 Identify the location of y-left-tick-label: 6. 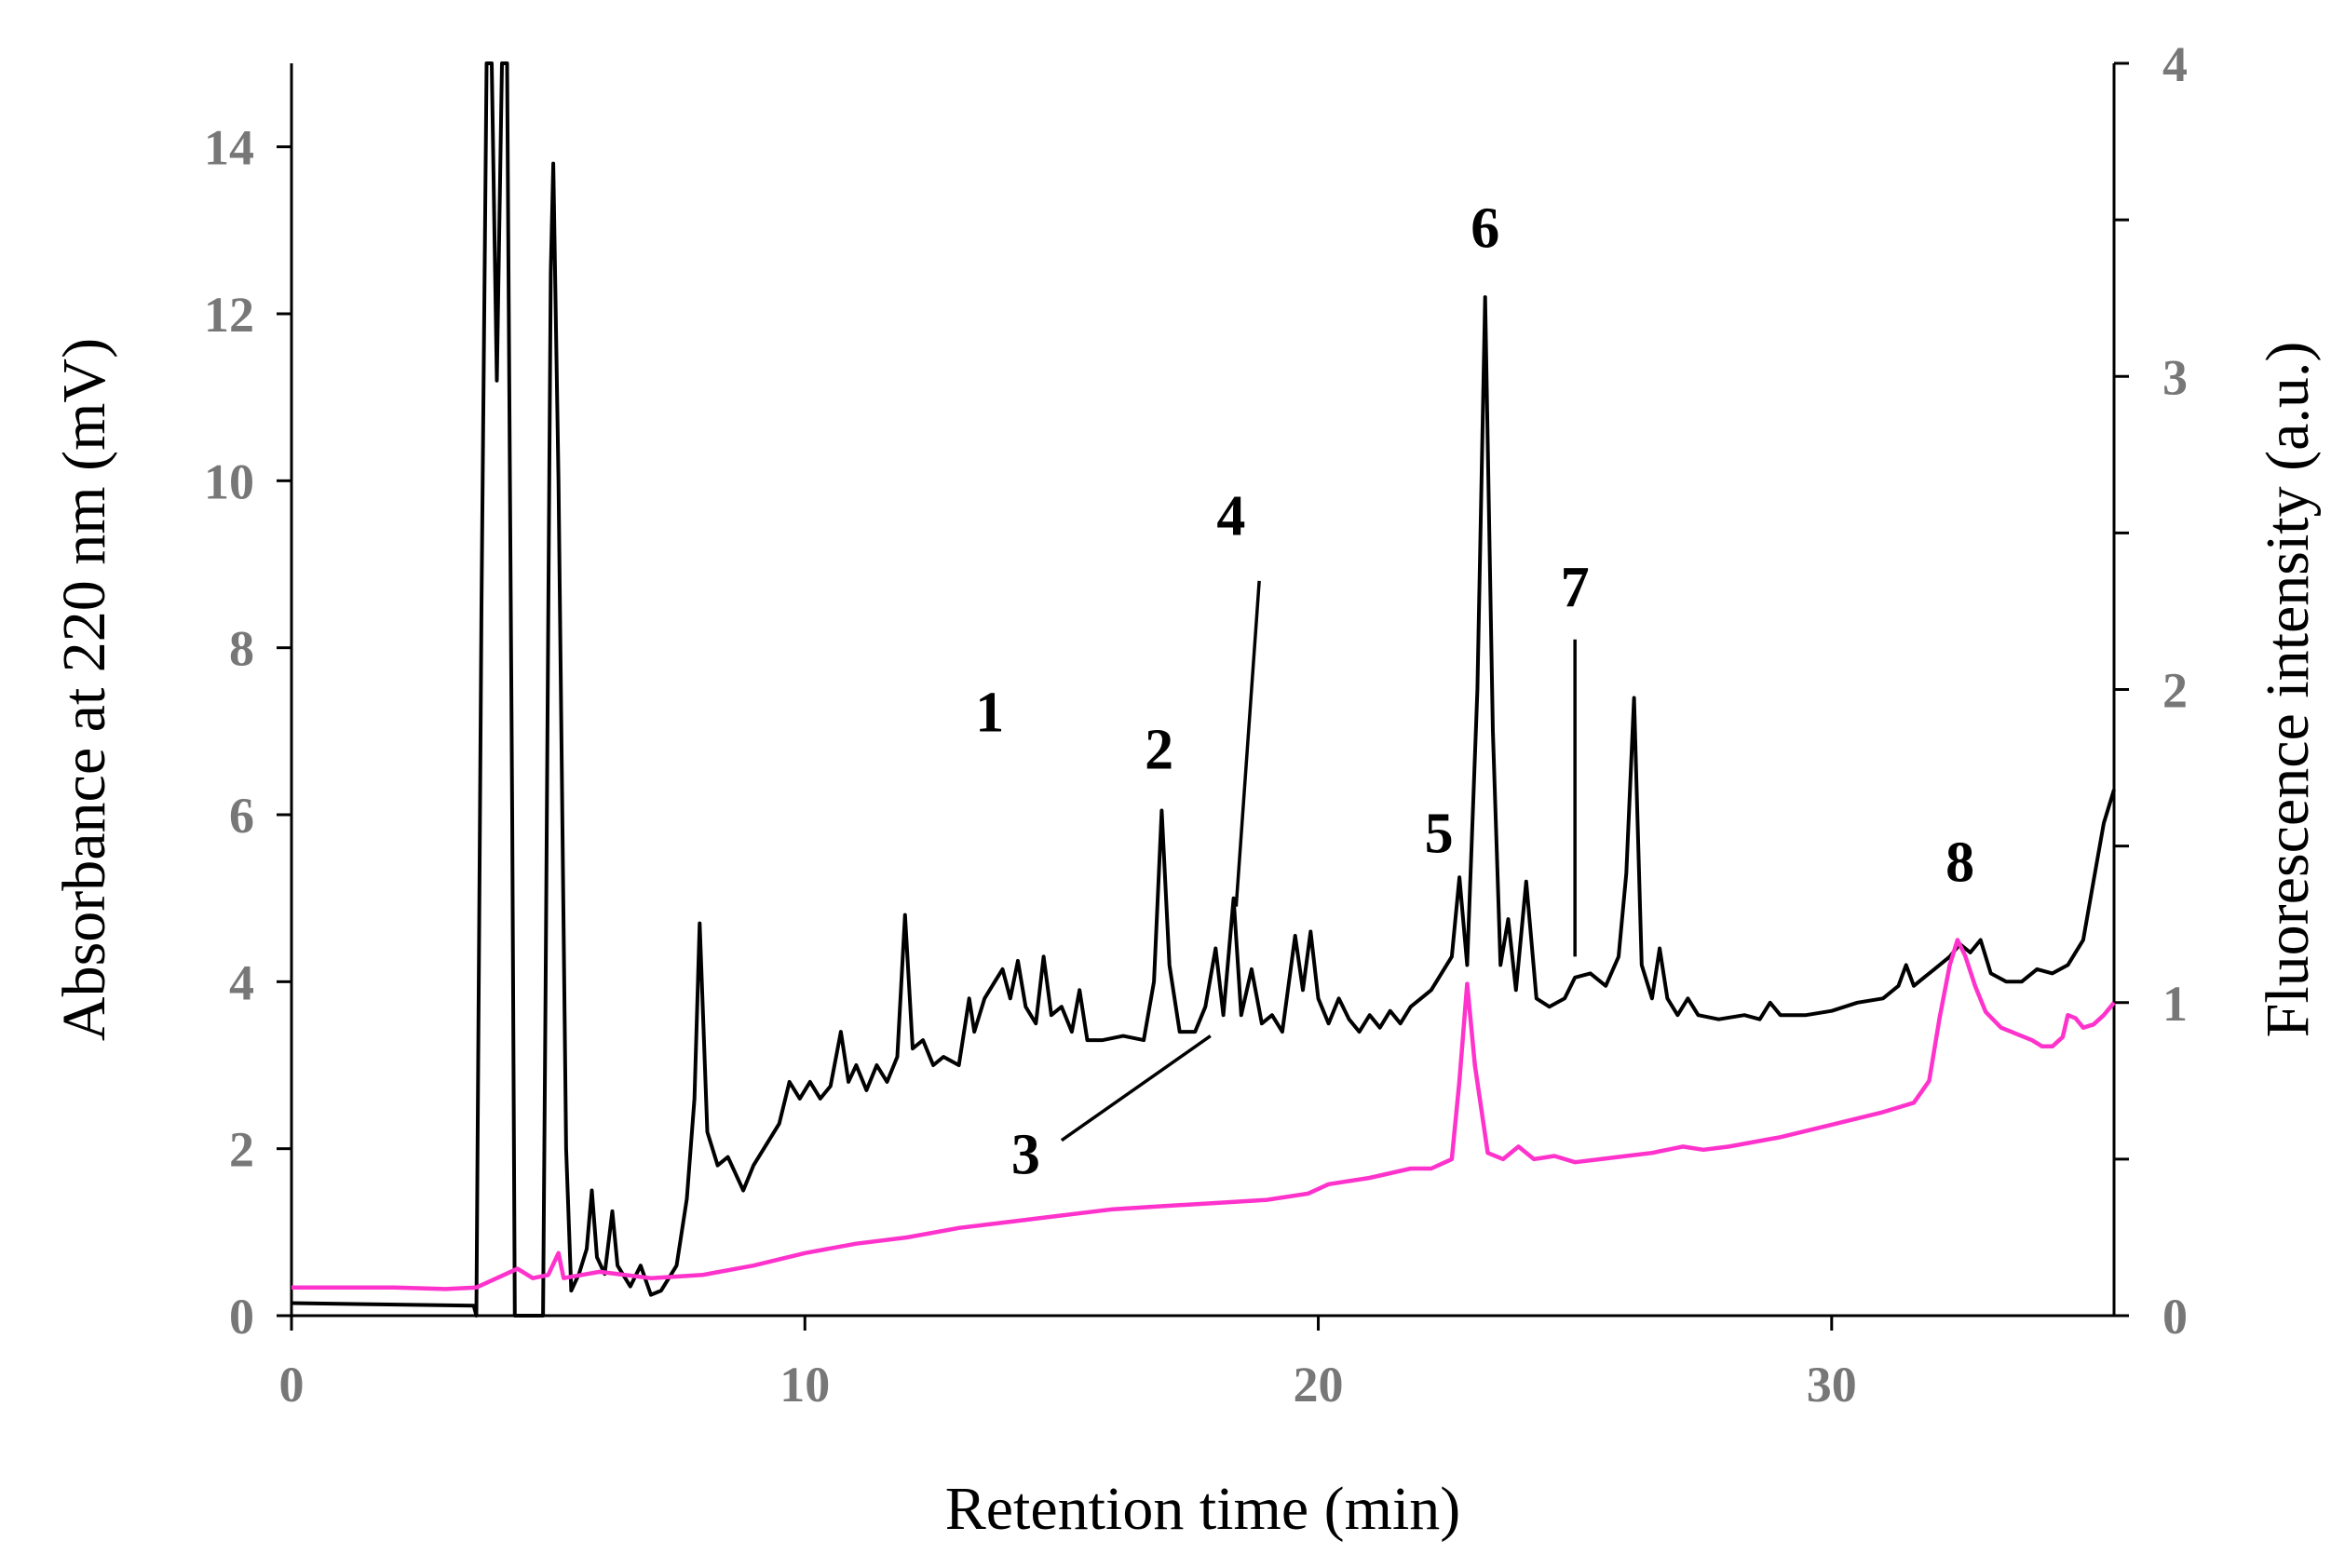
(241, 816).